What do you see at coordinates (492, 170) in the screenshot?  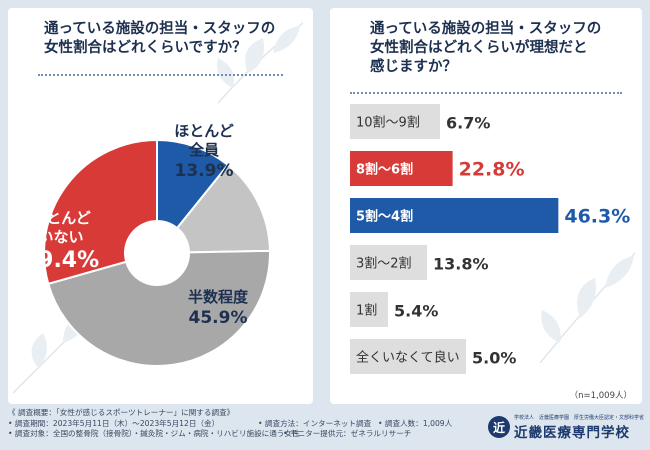 I see `bar-value-label: 22.8%` at bounding box center [492, 170].